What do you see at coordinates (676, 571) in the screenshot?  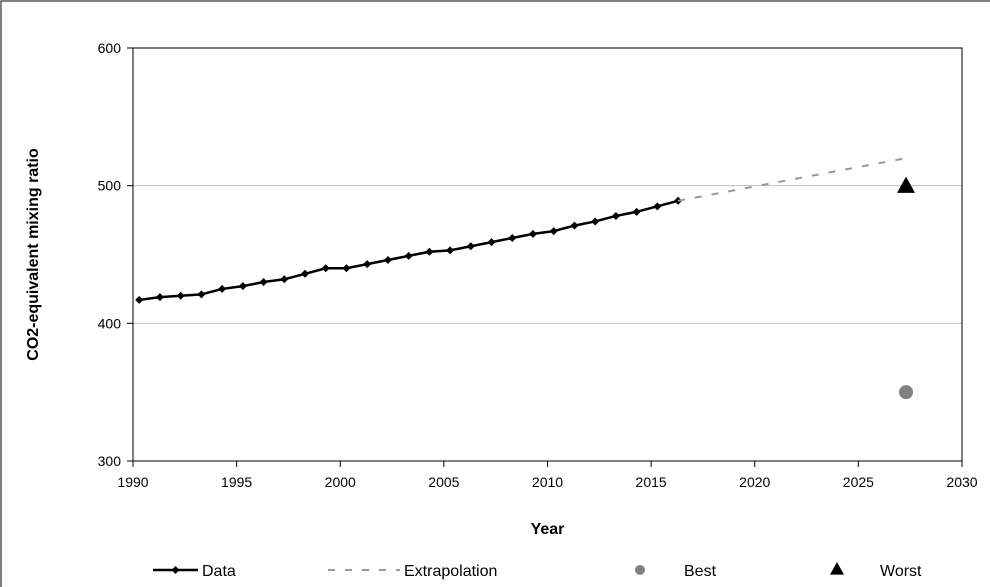 I see `legend-item-best: Best` at bounding box center [676, 571].